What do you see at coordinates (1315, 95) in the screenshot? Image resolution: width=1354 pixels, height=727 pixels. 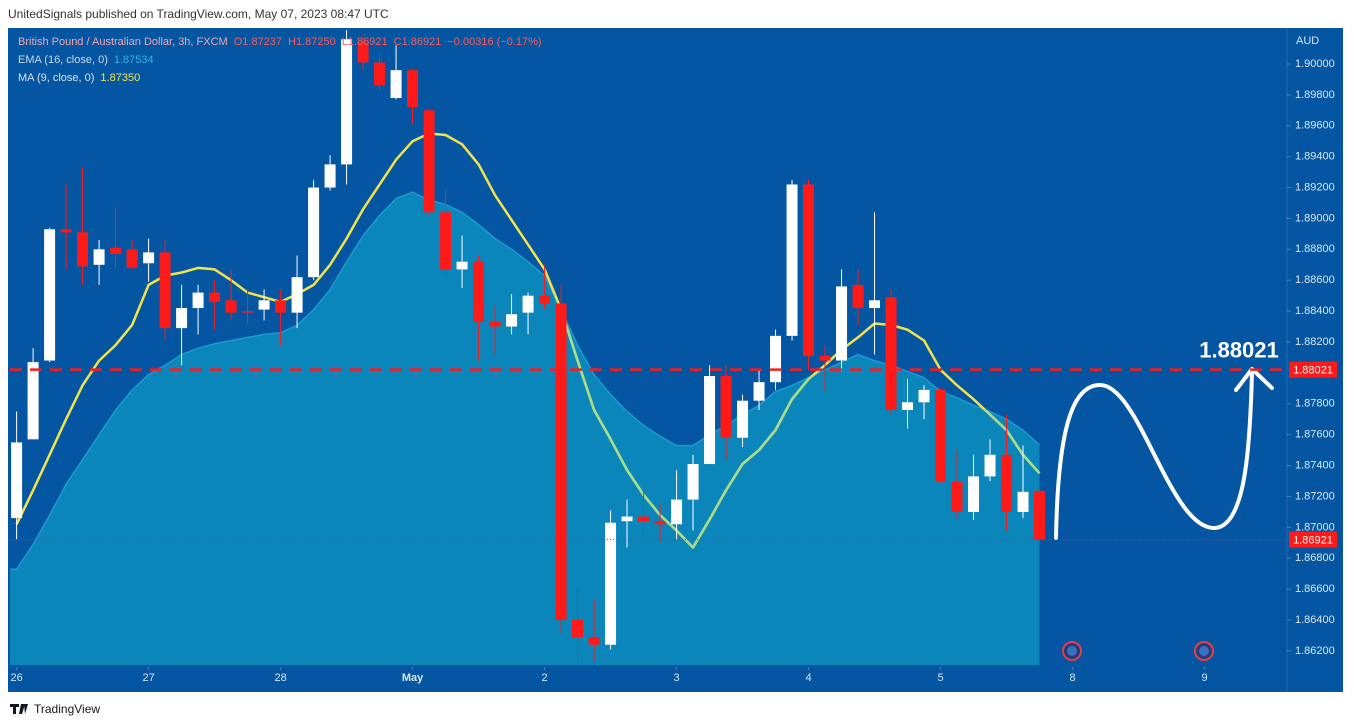 I see `y-tick-label: 1.89800` at bounding box center [1315, 95].